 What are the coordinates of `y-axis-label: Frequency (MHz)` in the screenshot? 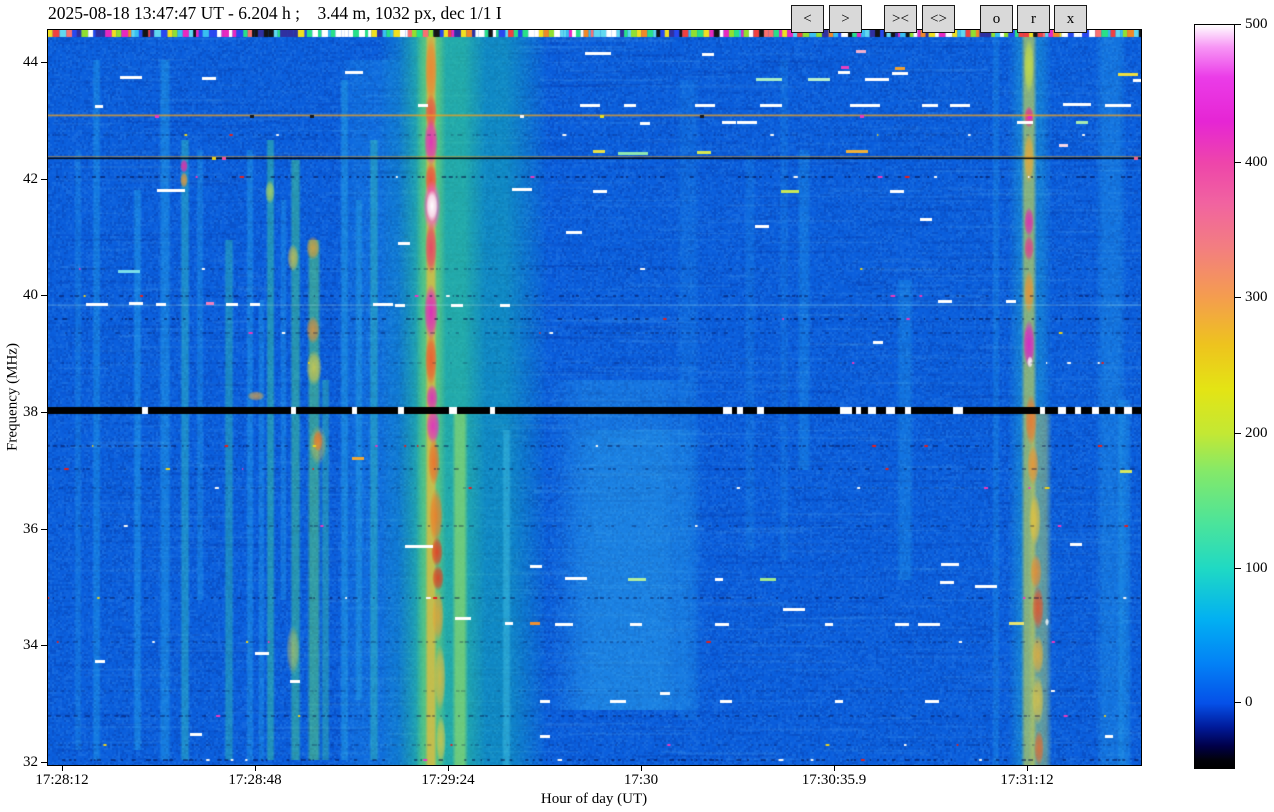 It's located at (12, 397).